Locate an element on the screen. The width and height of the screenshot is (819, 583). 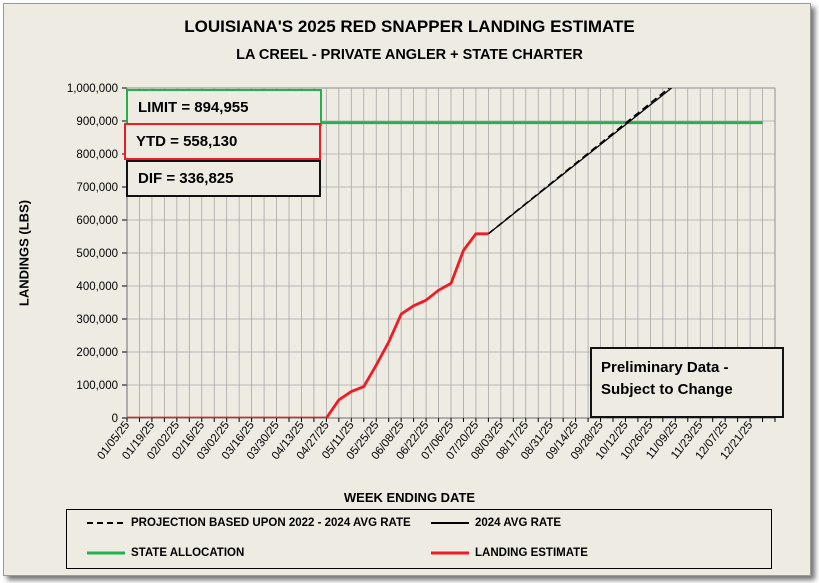
legend-swatch-dashed is located at coordinates (106, 523).